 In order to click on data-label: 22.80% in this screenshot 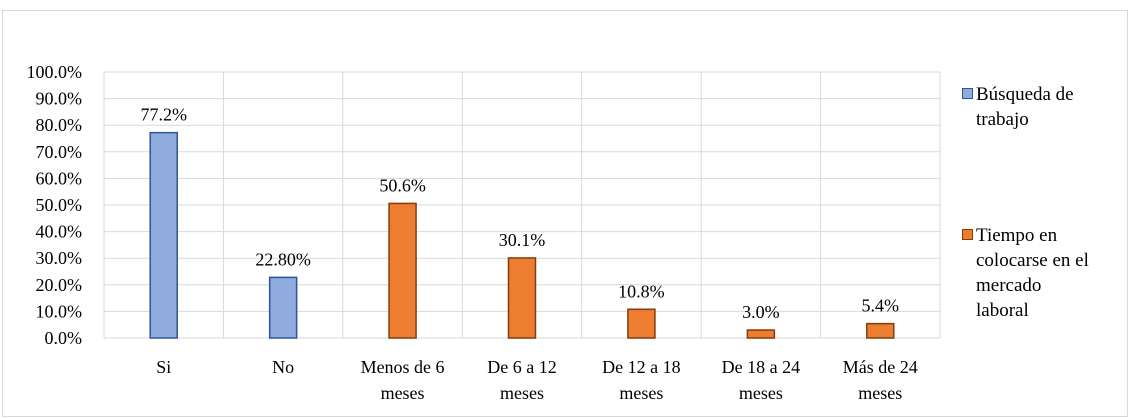, I will do `click(283, 259)`.